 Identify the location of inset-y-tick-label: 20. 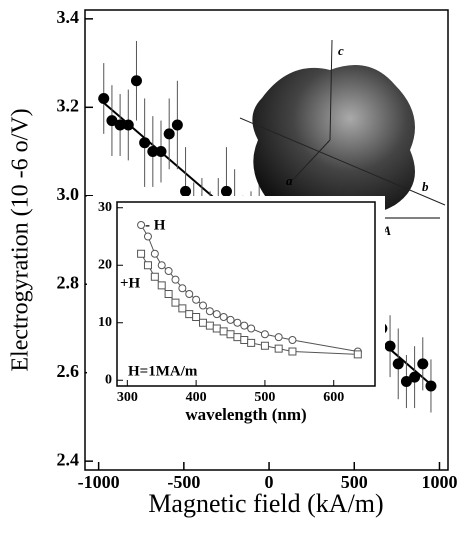
(105, 264).